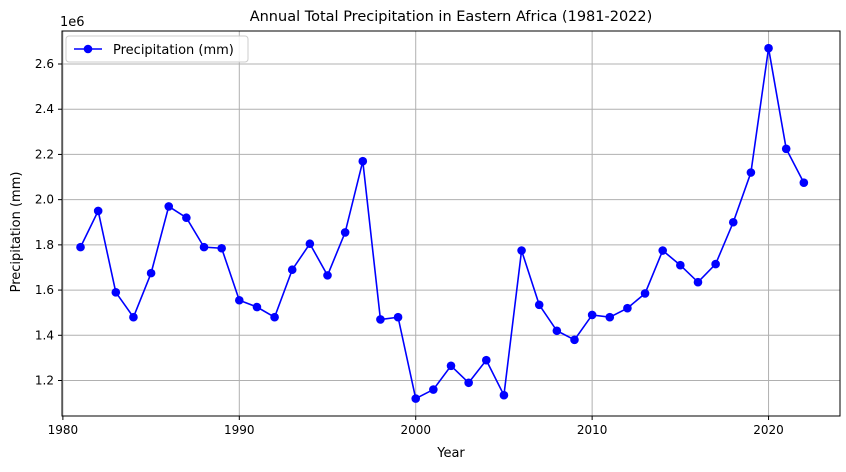  I want to click on y-tick-label: 1.8, so click(44, 245).